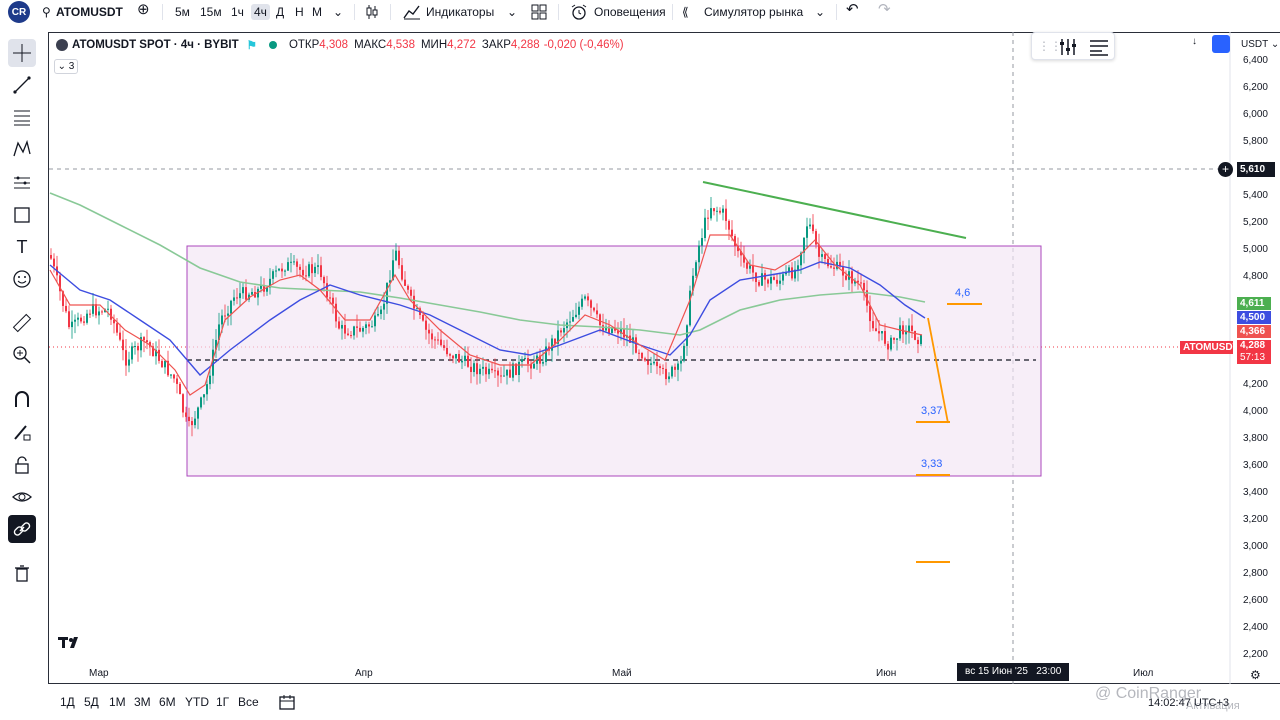 The width and height of the screenshot is (1280, 720). Describe the element at coordinates (1143, 673) in the screenshot. I see `x-tick-jul: Июл` at that location.